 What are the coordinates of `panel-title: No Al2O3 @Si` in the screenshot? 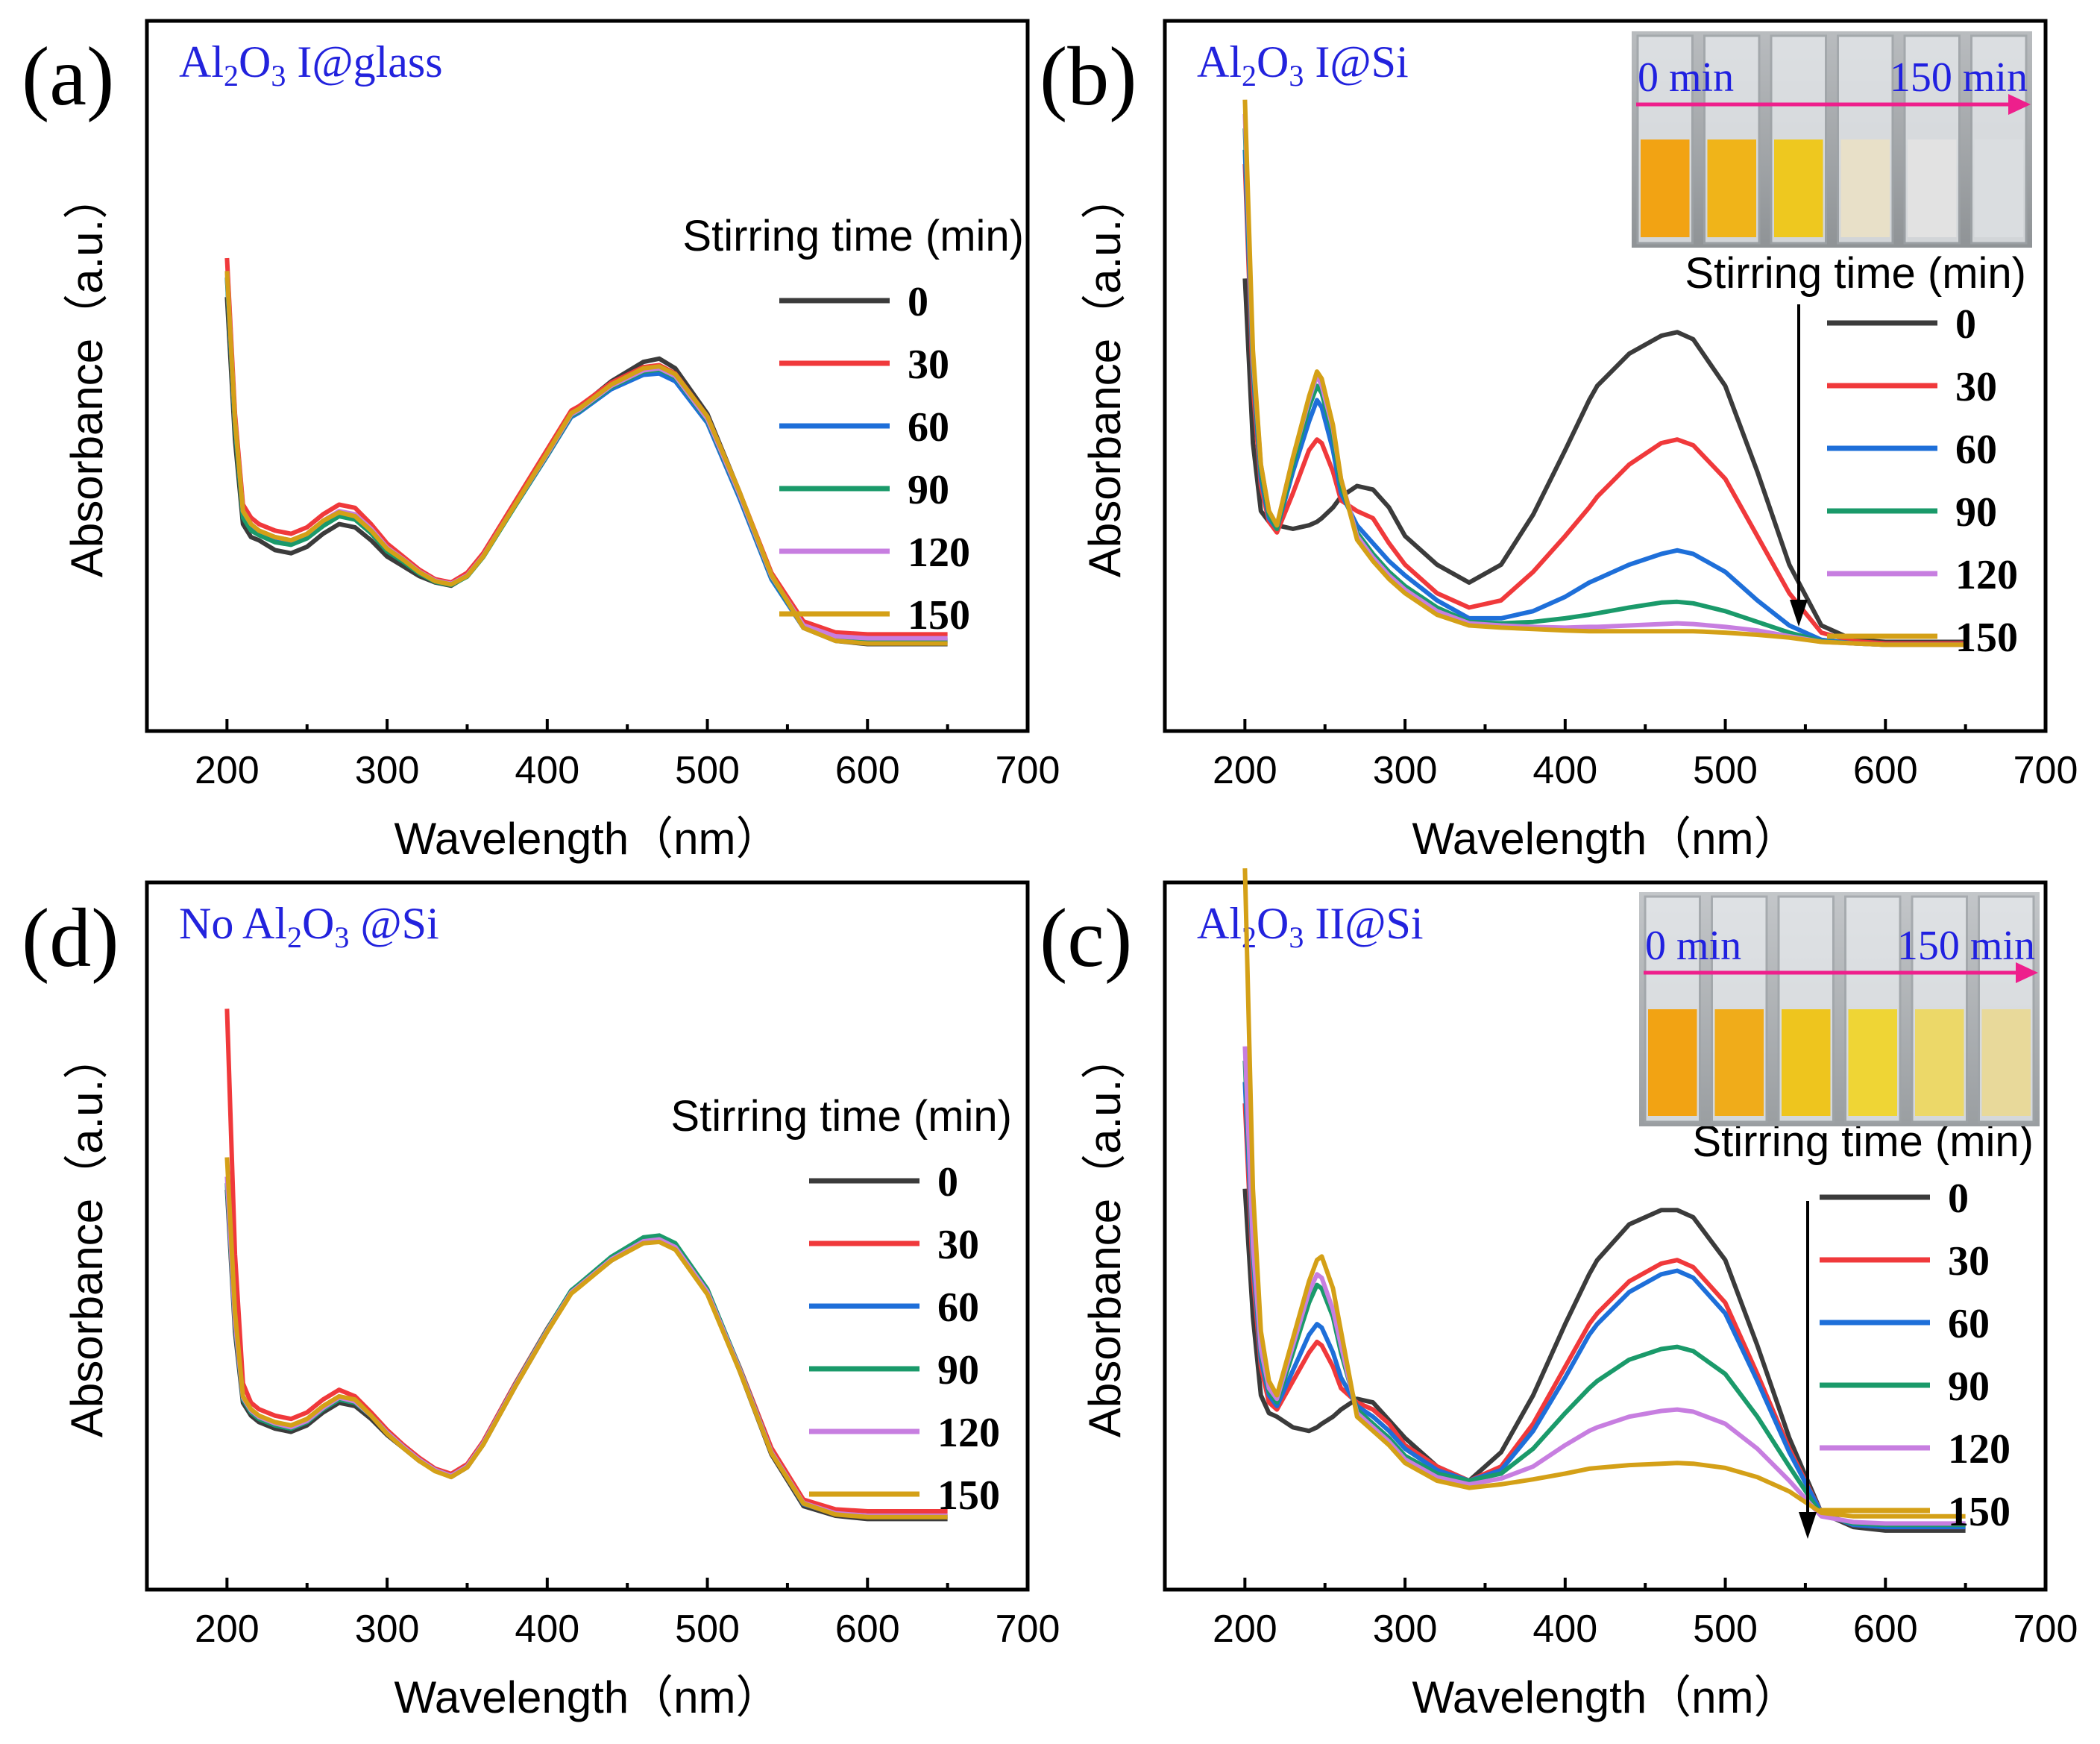 It's located at (309, 926).